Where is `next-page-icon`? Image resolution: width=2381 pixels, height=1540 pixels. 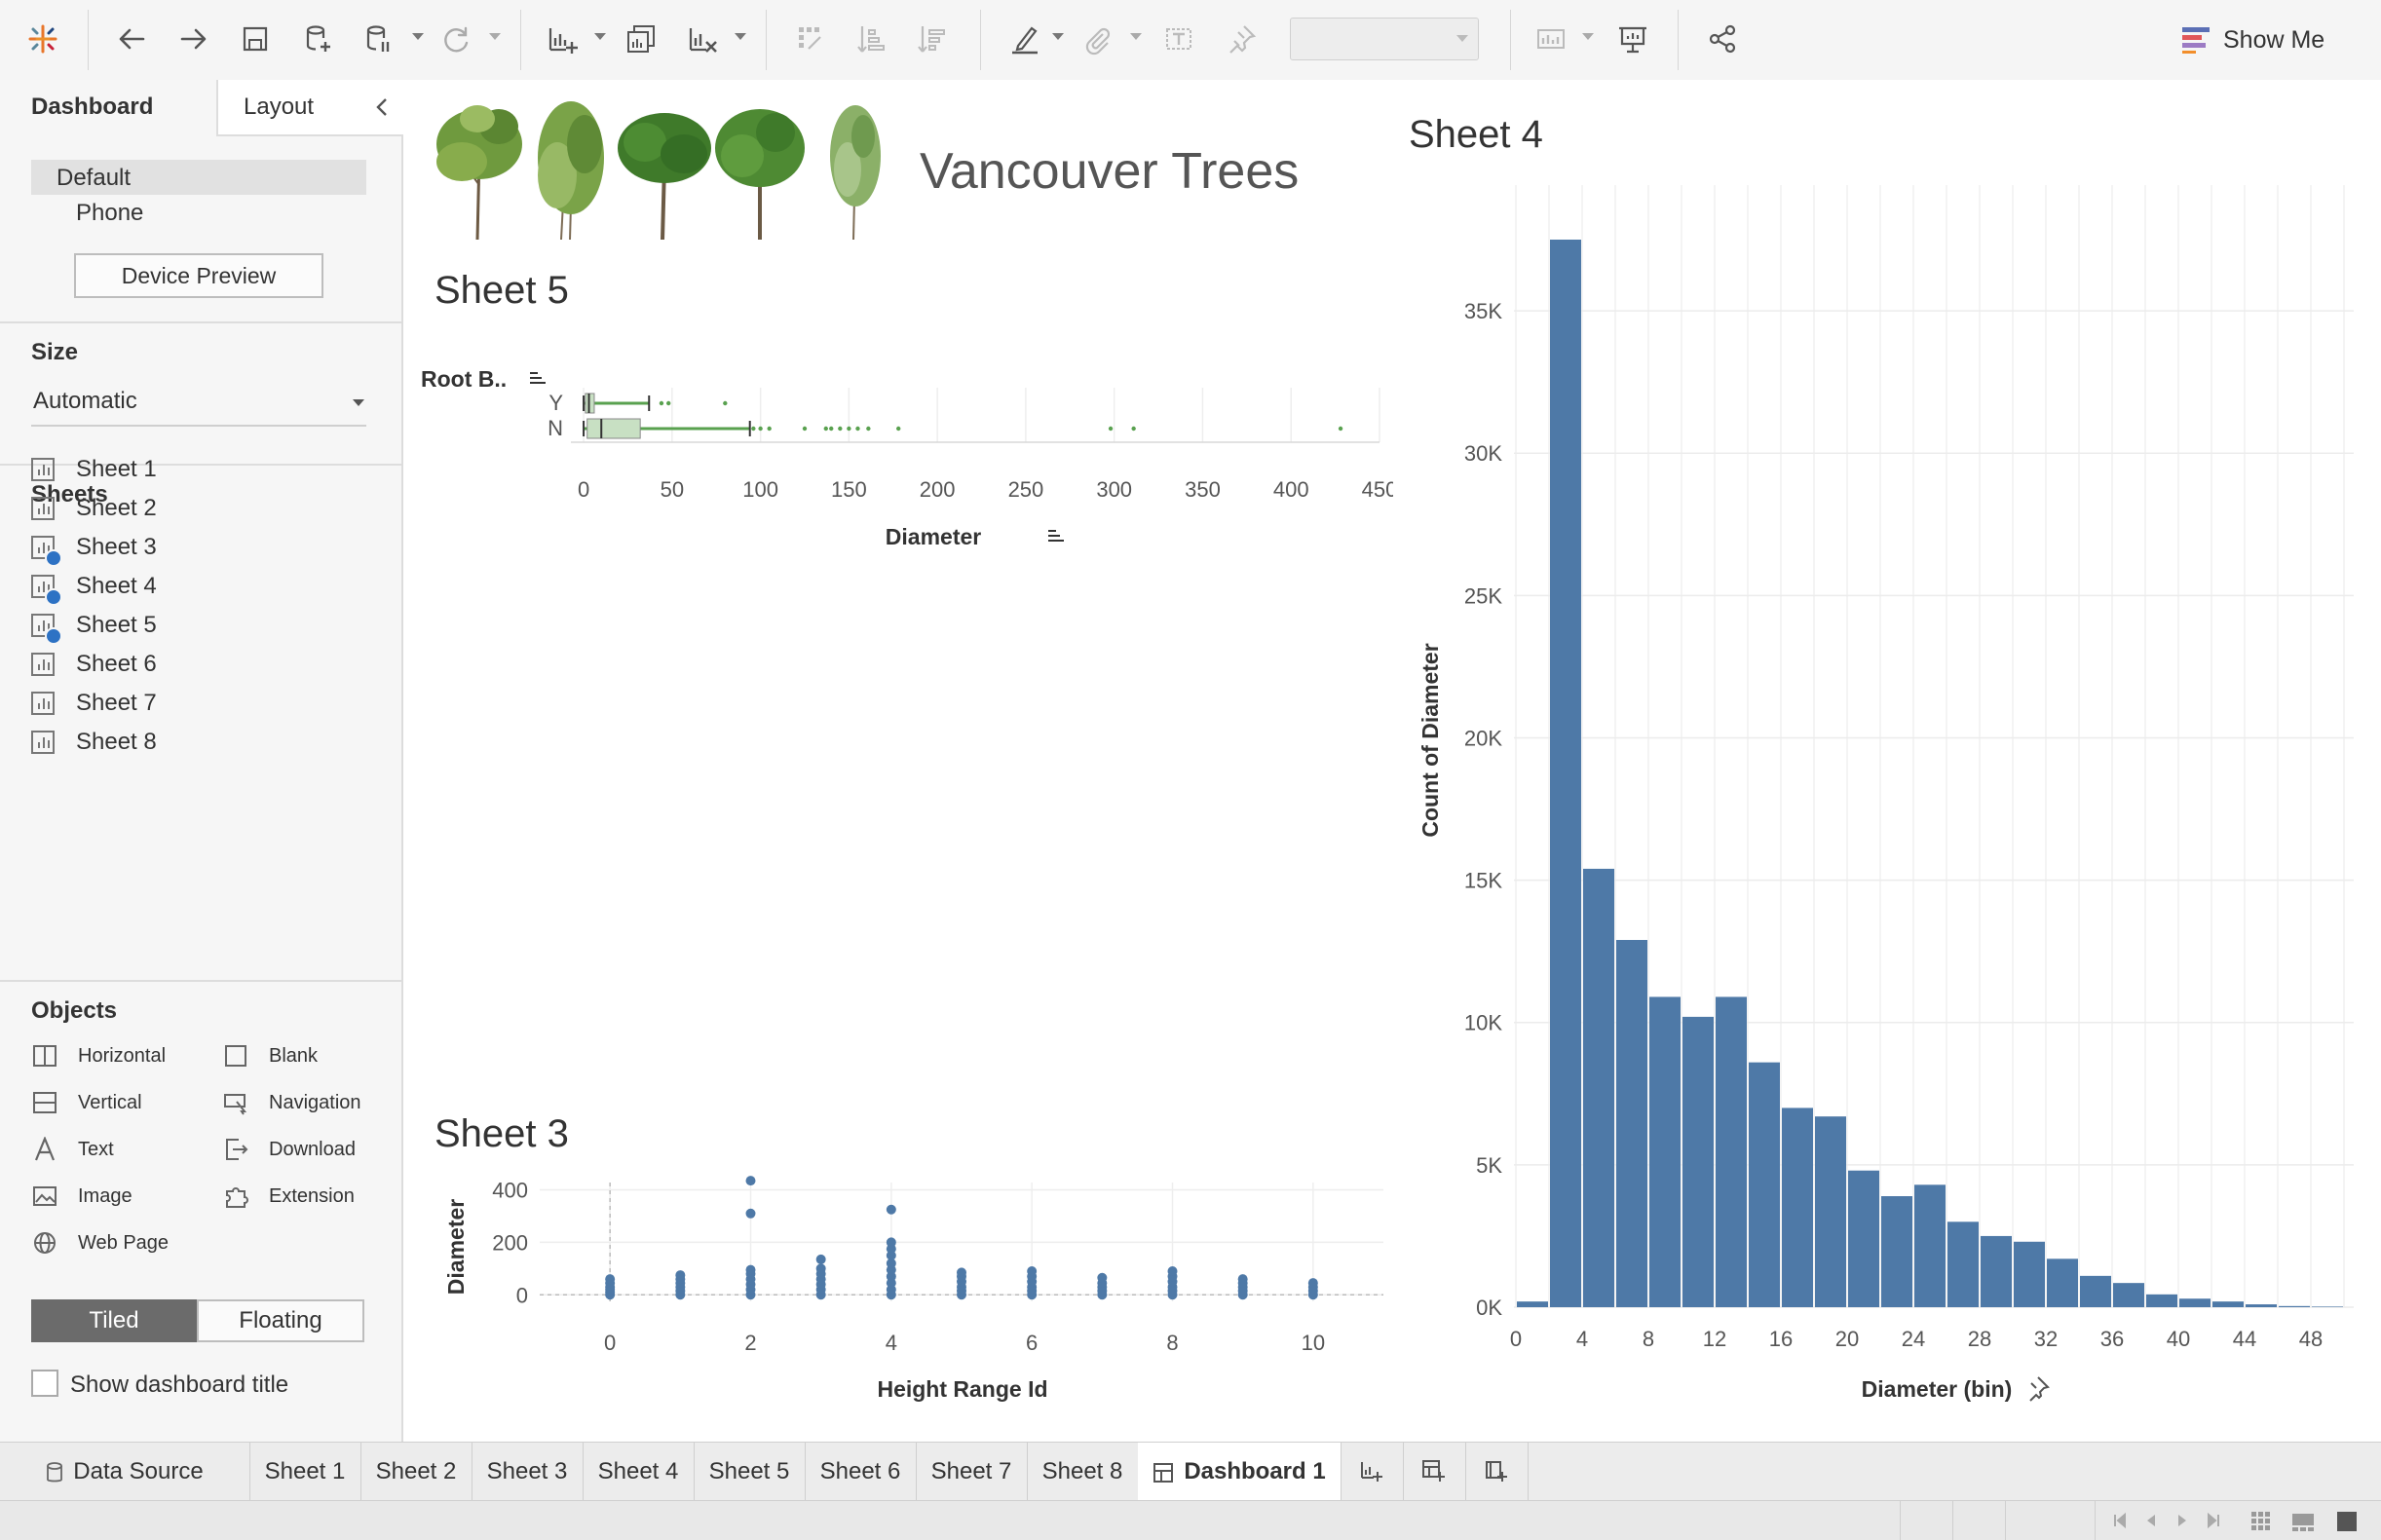 next-page-icon is located at coordinates (2182, 1520).